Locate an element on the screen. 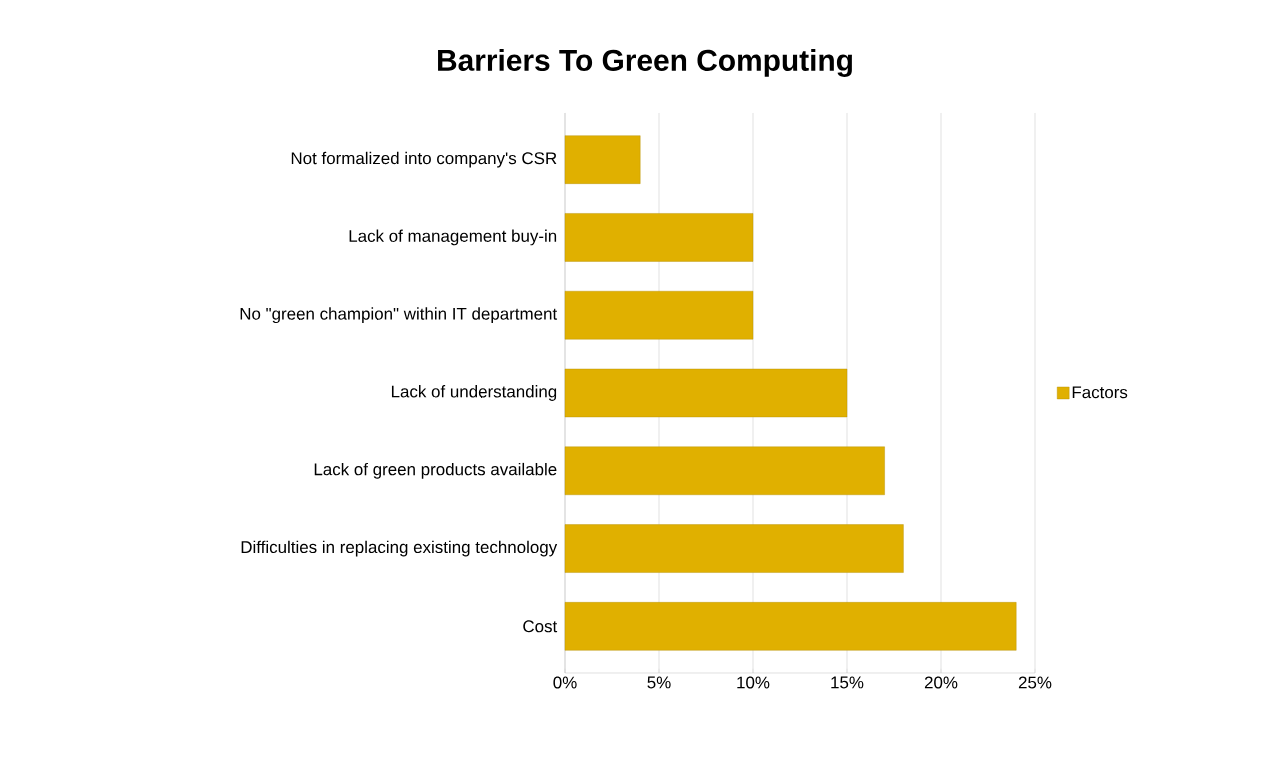  x-tick-label: 10% is located at coordinates (753, 682).